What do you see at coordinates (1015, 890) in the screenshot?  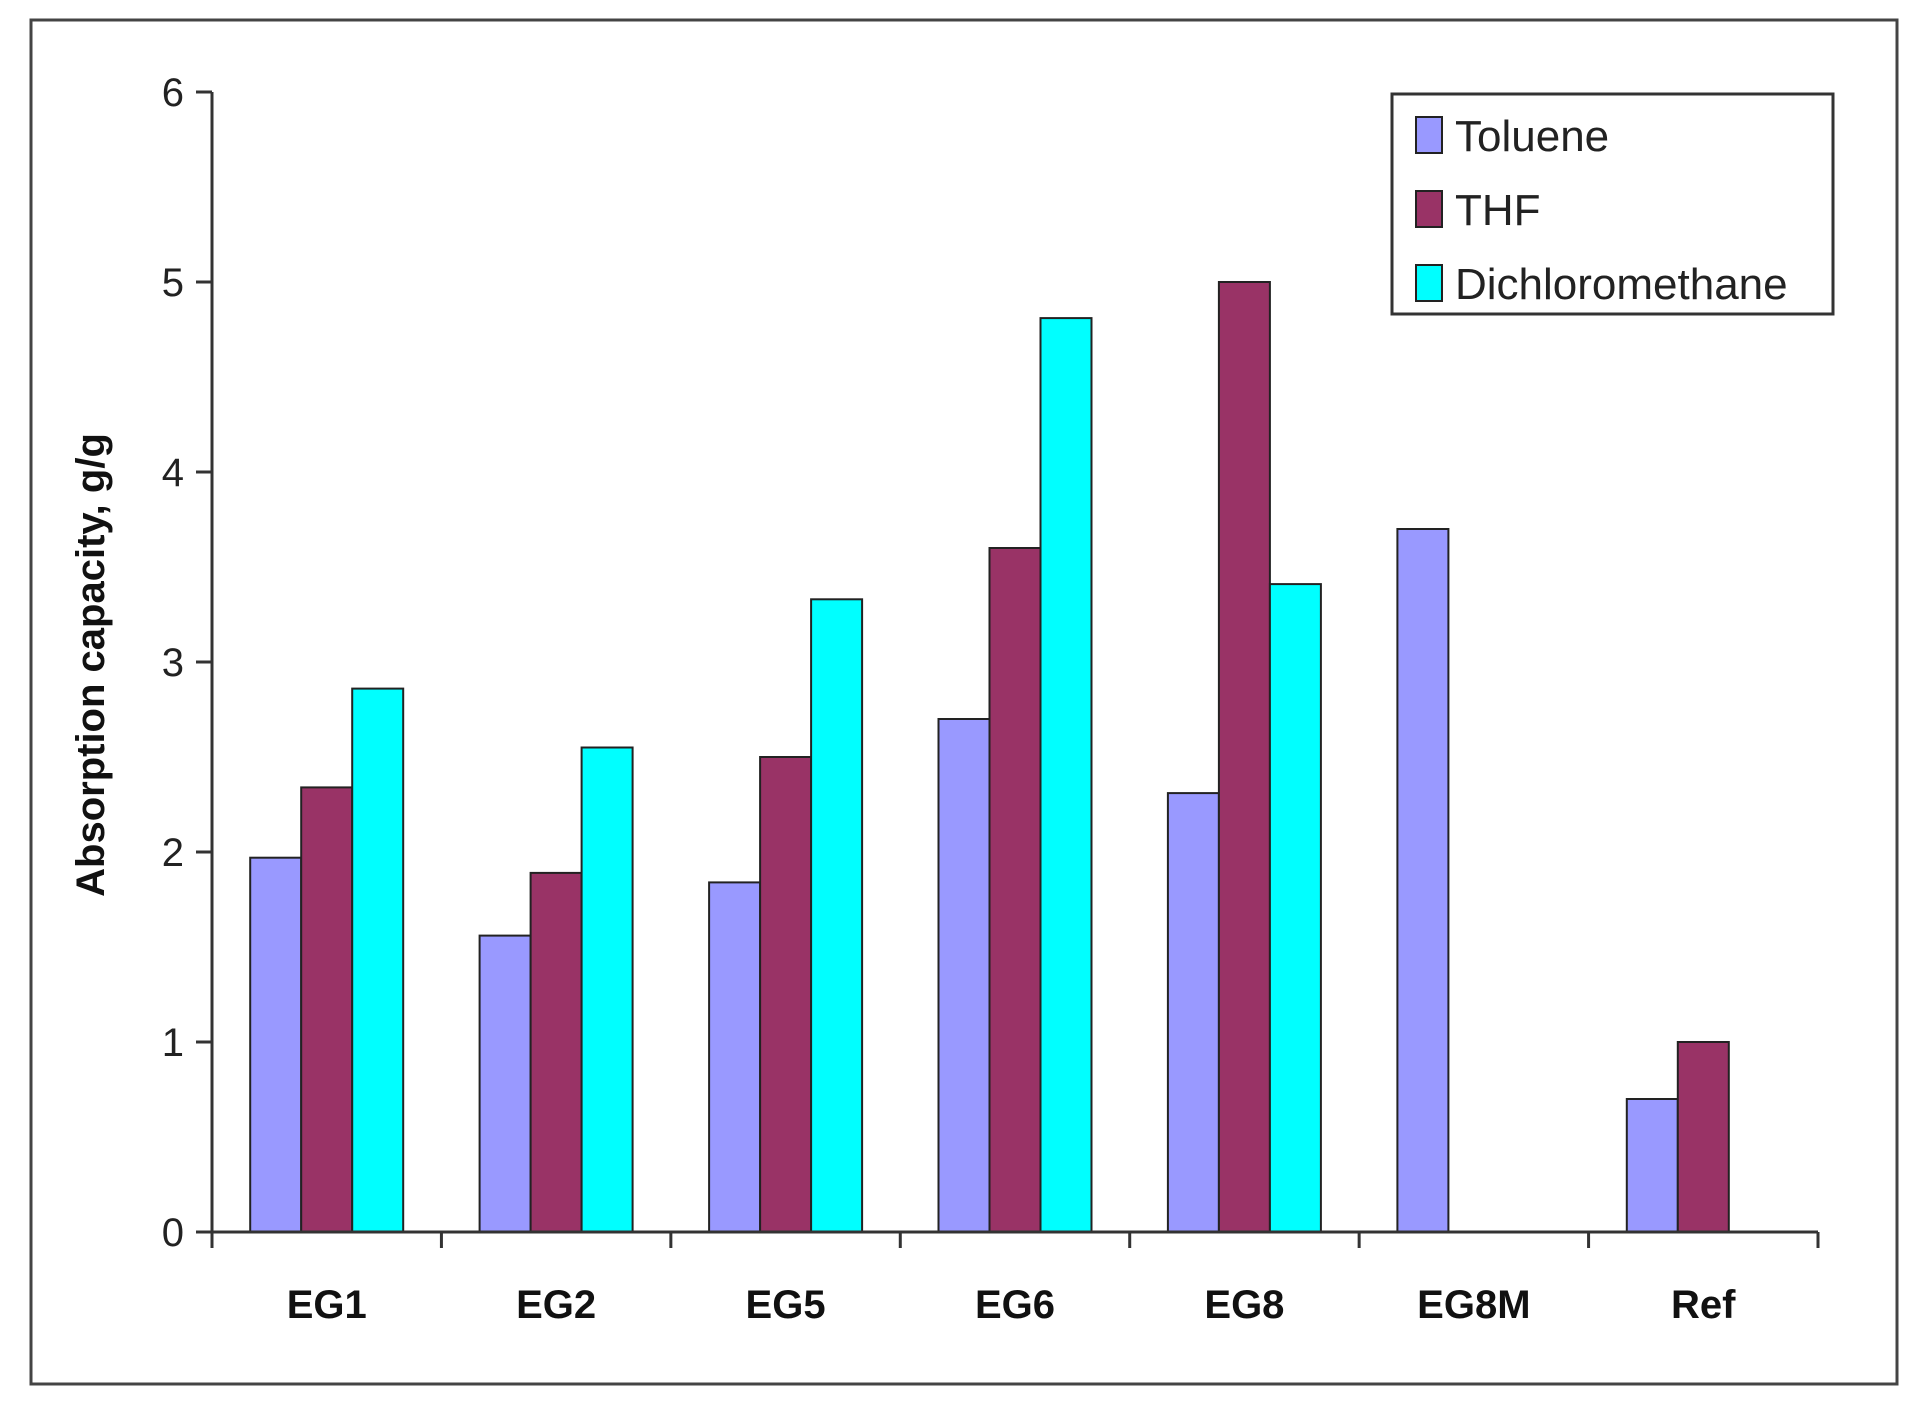 I see `bar-eg6-thf` at bounding box center [1015, 890].